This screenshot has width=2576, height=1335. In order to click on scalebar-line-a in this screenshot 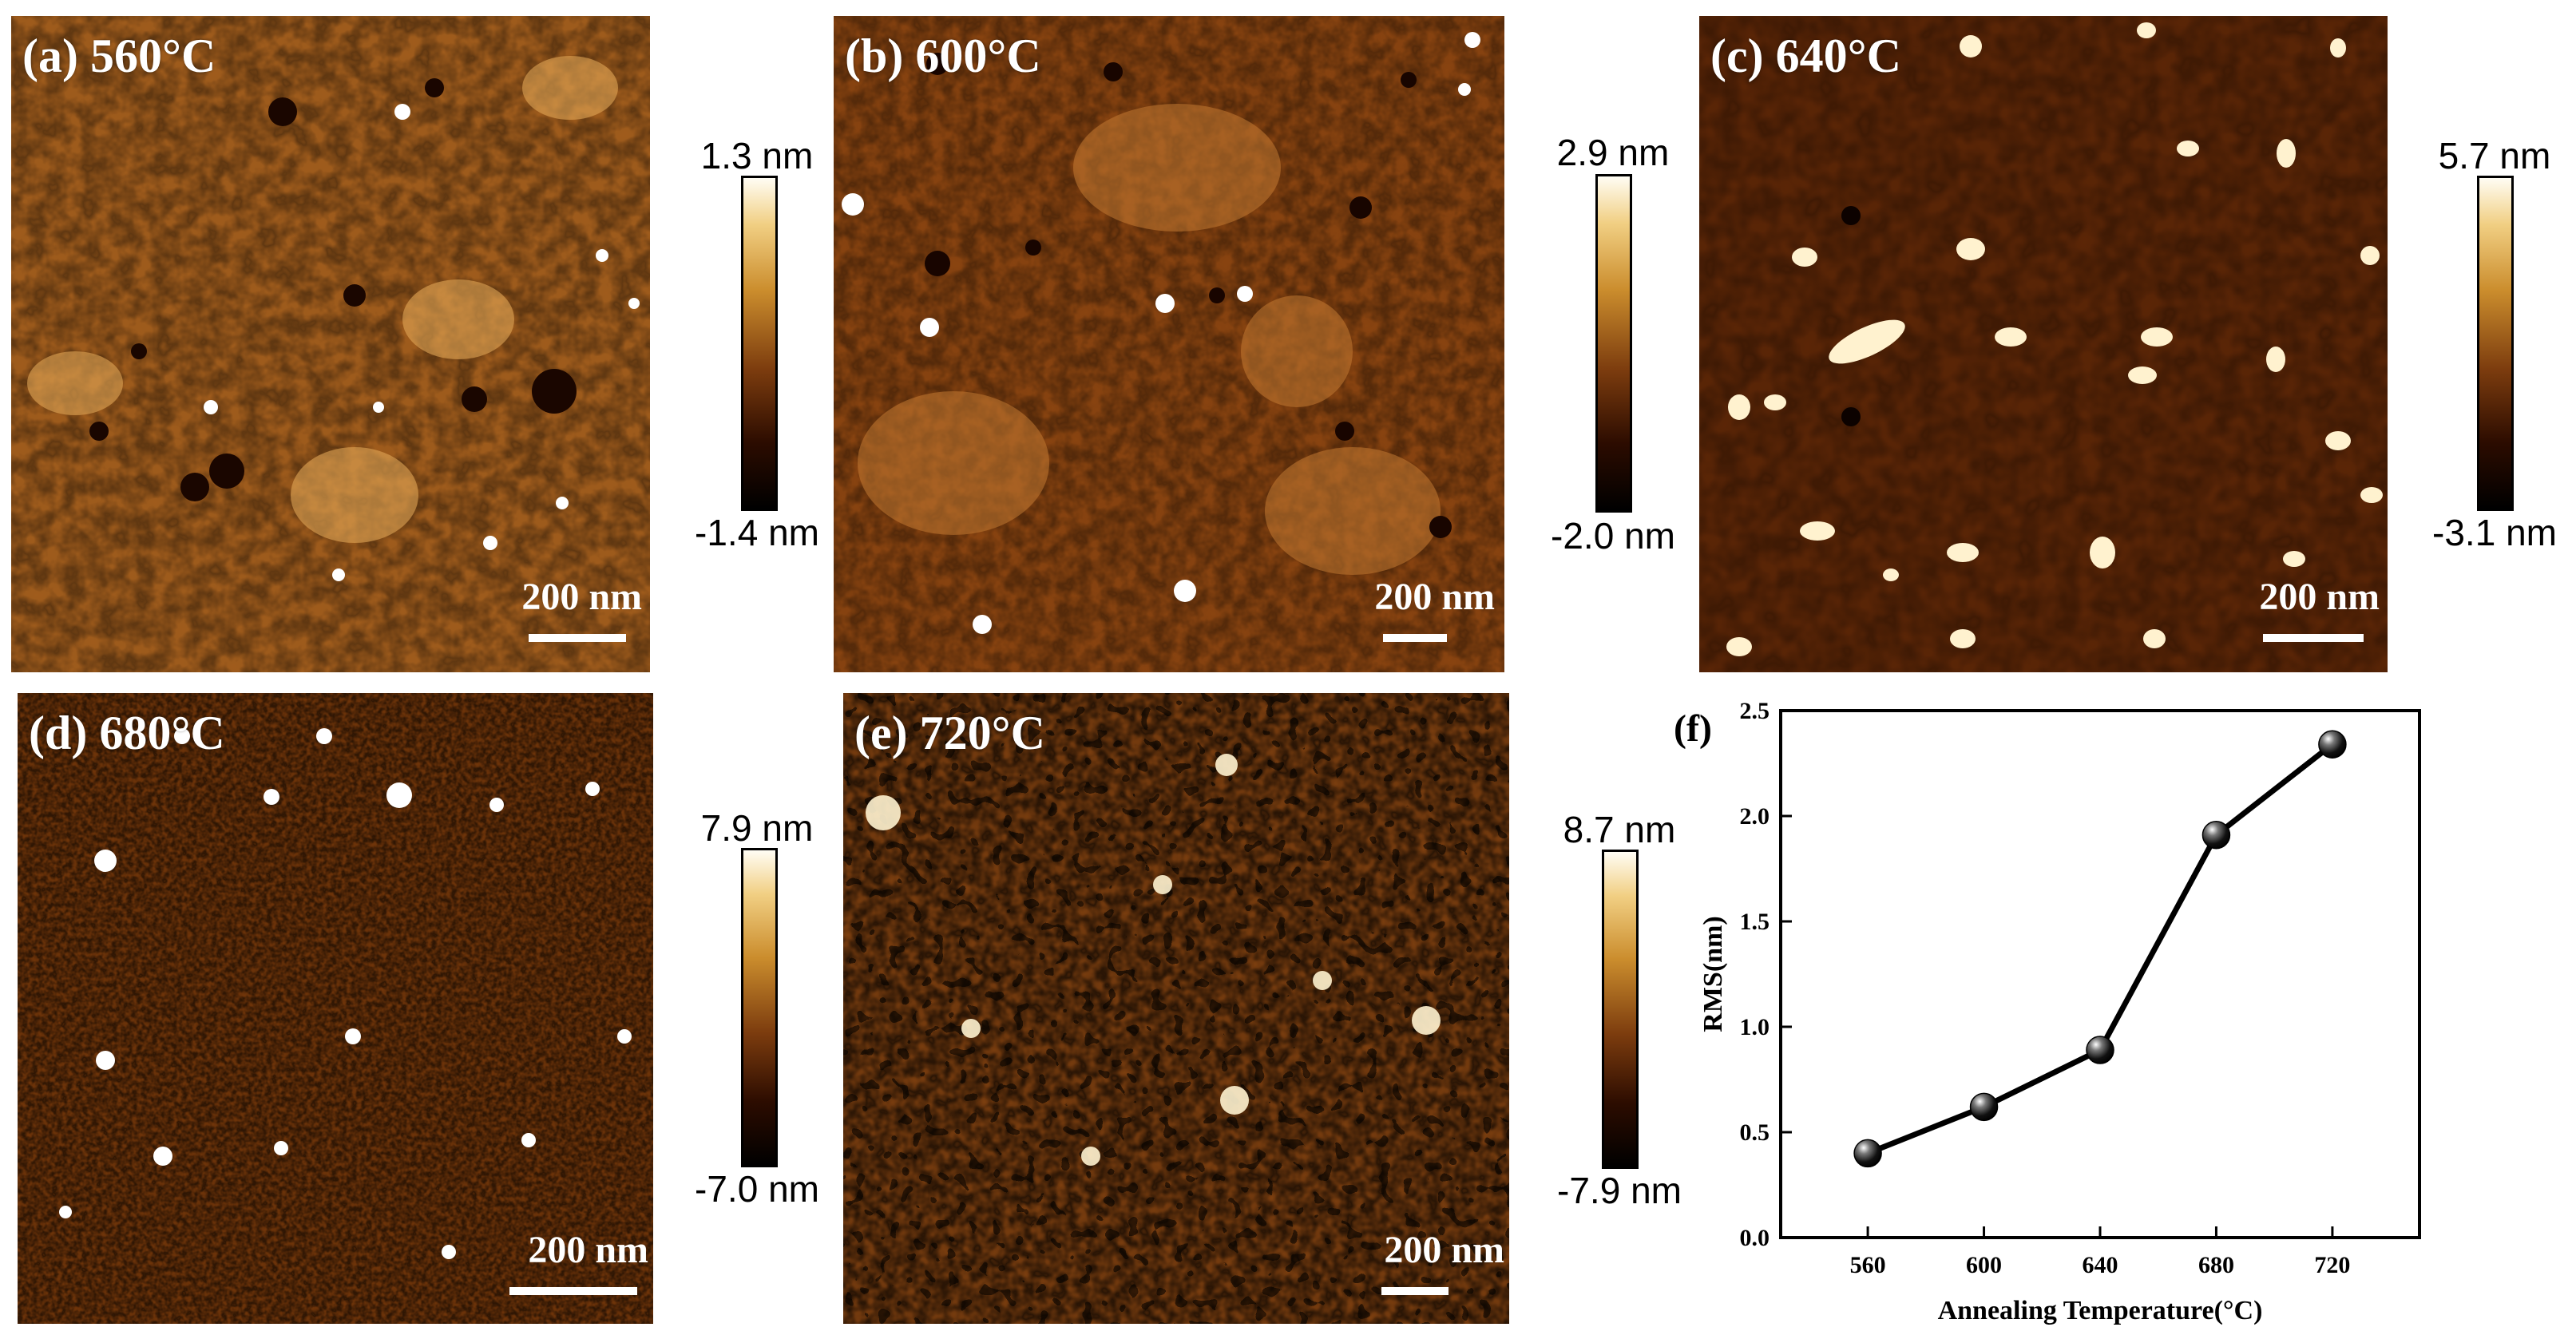, I will do `click(577, 638)`.